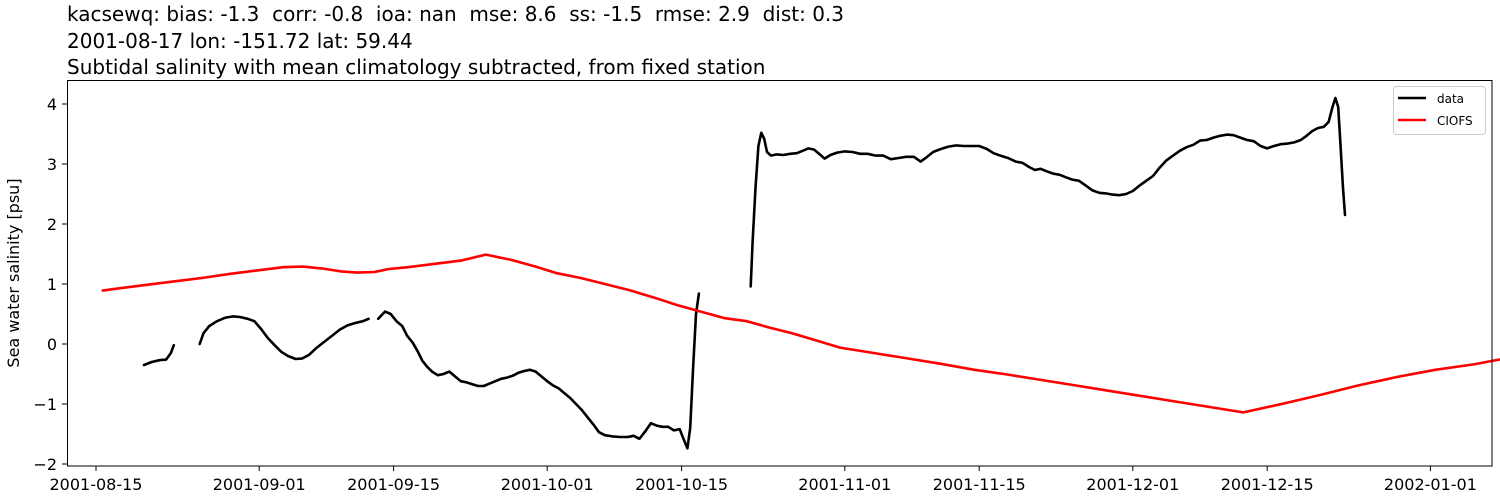 The image size is (1500, 500). I want to click on legend: data CIOFS, so click(1439, 110).